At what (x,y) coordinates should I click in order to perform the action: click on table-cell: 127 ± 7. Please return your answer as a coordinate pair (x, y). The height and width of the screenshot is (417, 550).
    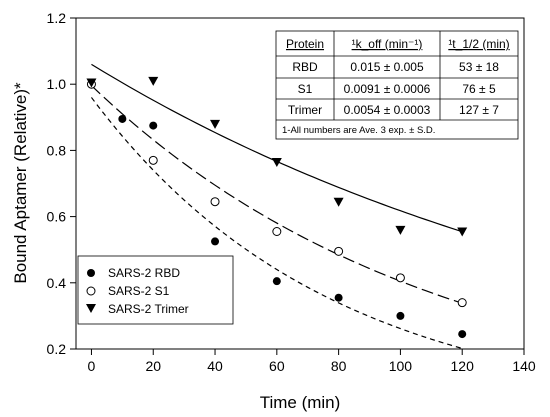
    Looking at the image, I should click on (479, 110).